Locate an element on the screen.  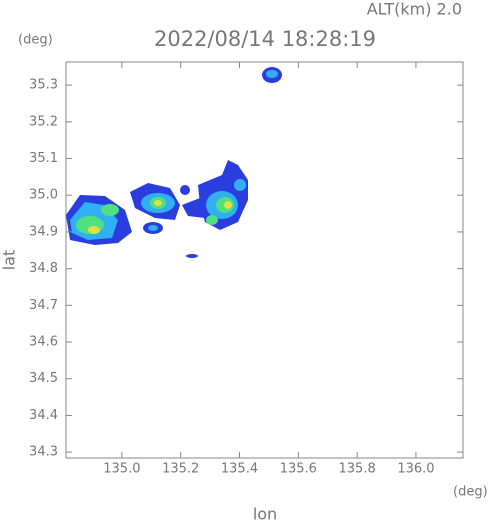
chart-title: 2022/08/14 18:28:19 is located at coordinates (265, 39).